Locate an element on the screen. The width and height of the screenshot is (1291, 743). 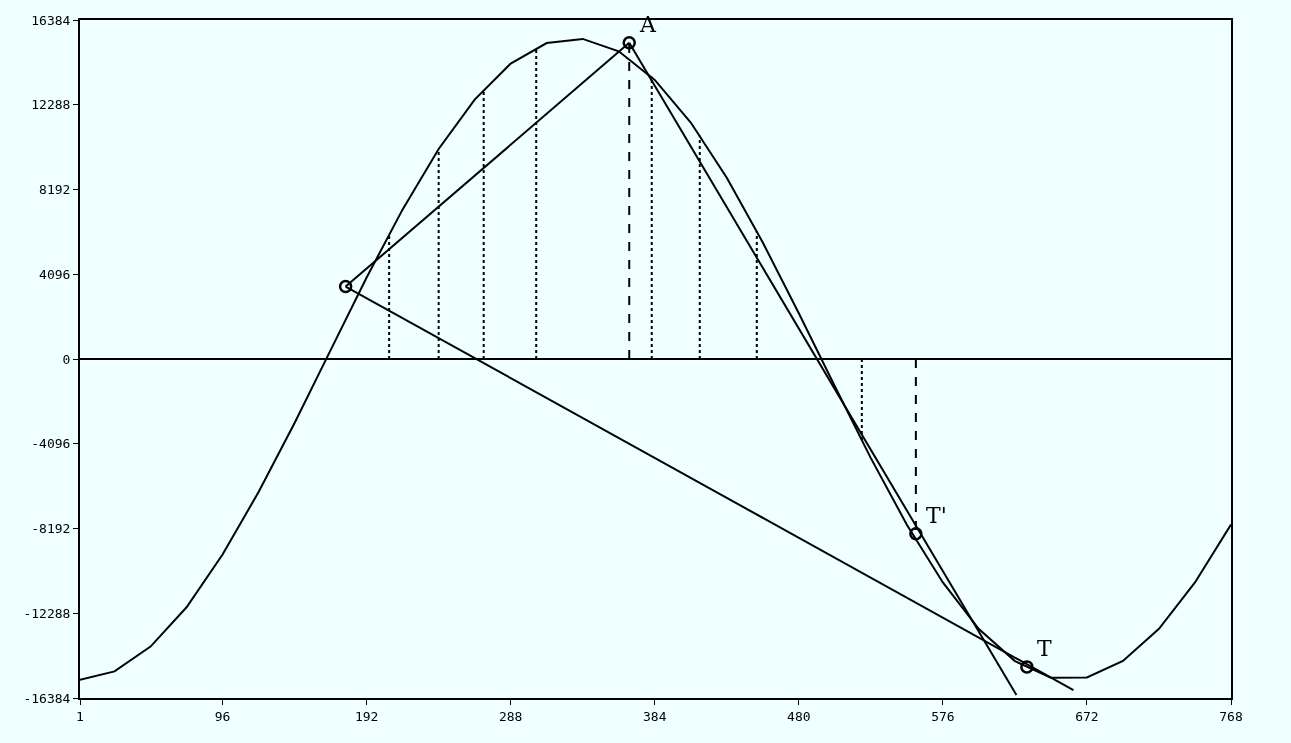
y-tick-label: 0 is located at coordinates (66, 359).